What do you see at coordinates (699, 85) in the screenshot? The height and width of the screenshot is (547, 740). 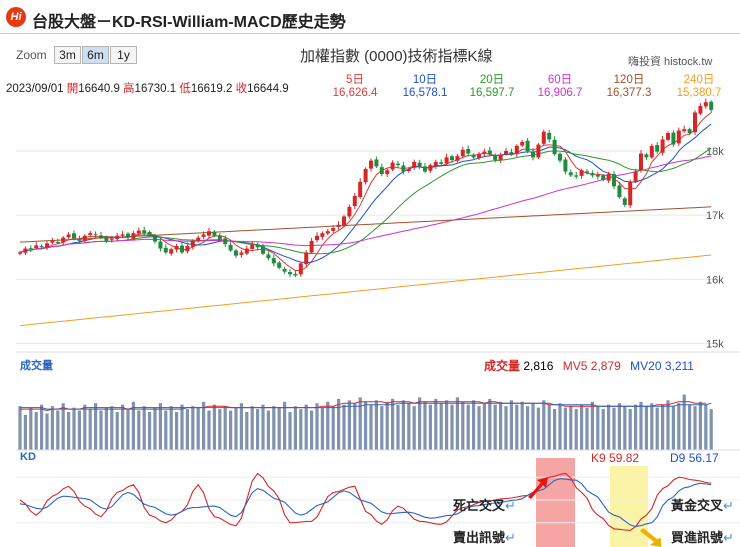 I see `ma240-legend: 240日 15,380.7` at bounding box center [699, 85].